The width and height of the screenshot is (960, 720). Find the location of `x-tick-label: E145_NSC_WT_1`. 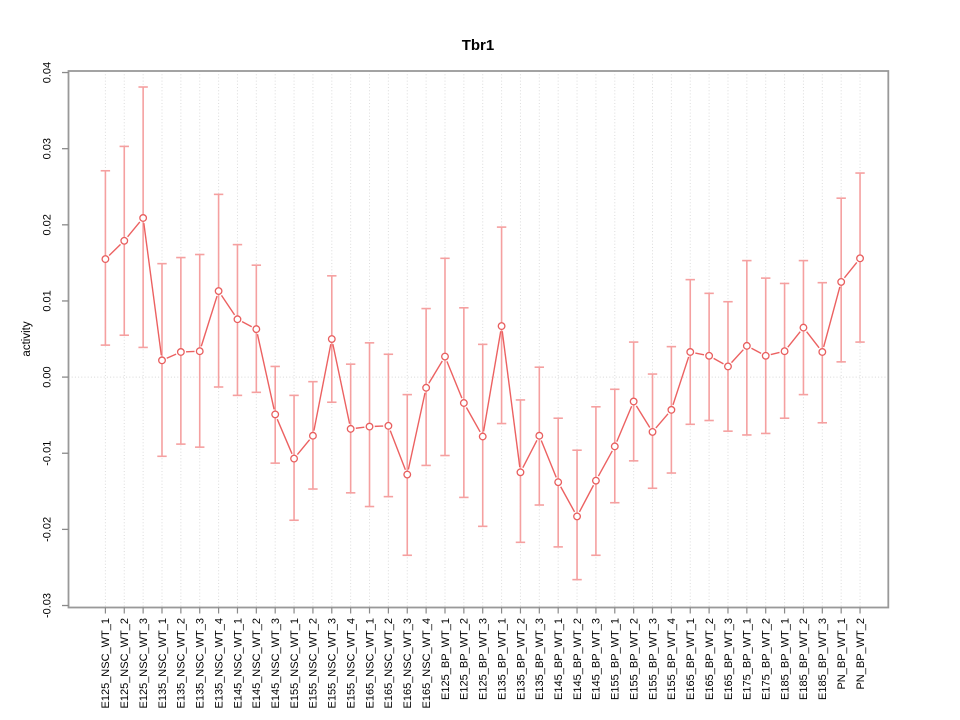

x-tick-label: E145_NSC_WT_1 is located at coordinates (238, 663).